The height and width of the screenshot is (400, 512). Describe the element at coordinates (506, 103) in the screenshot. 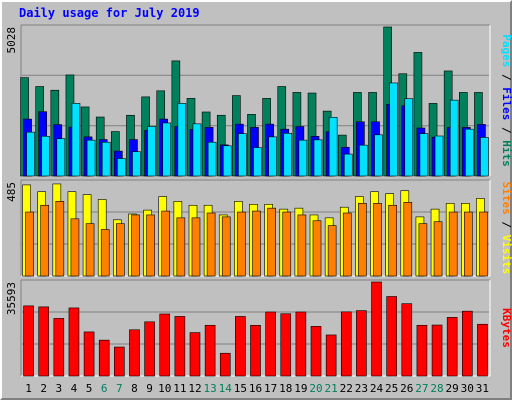

I see `series-label-part: Files` at that location.